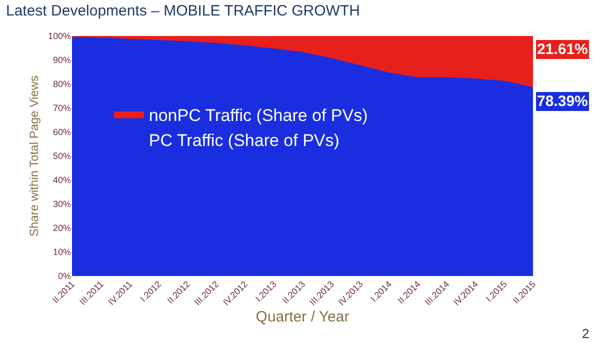  What do you see at coordinates (61, 156) in the screenshot?
I see `y-tick-label: 50%` at bounding box center [61, 156].